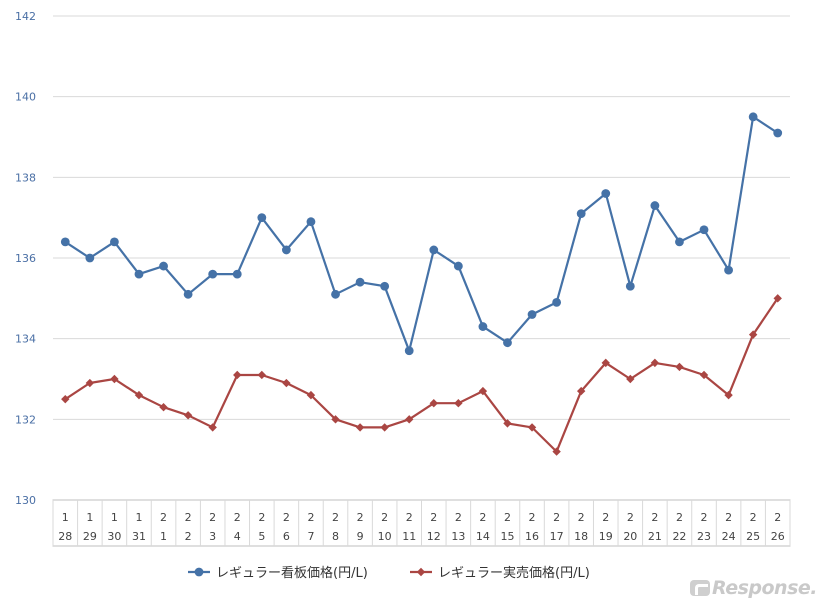 The image size is (831, 609). Describe the element at coordinates (581, 536) in the screenshot. I see `x-tick-day: 18` at that location.